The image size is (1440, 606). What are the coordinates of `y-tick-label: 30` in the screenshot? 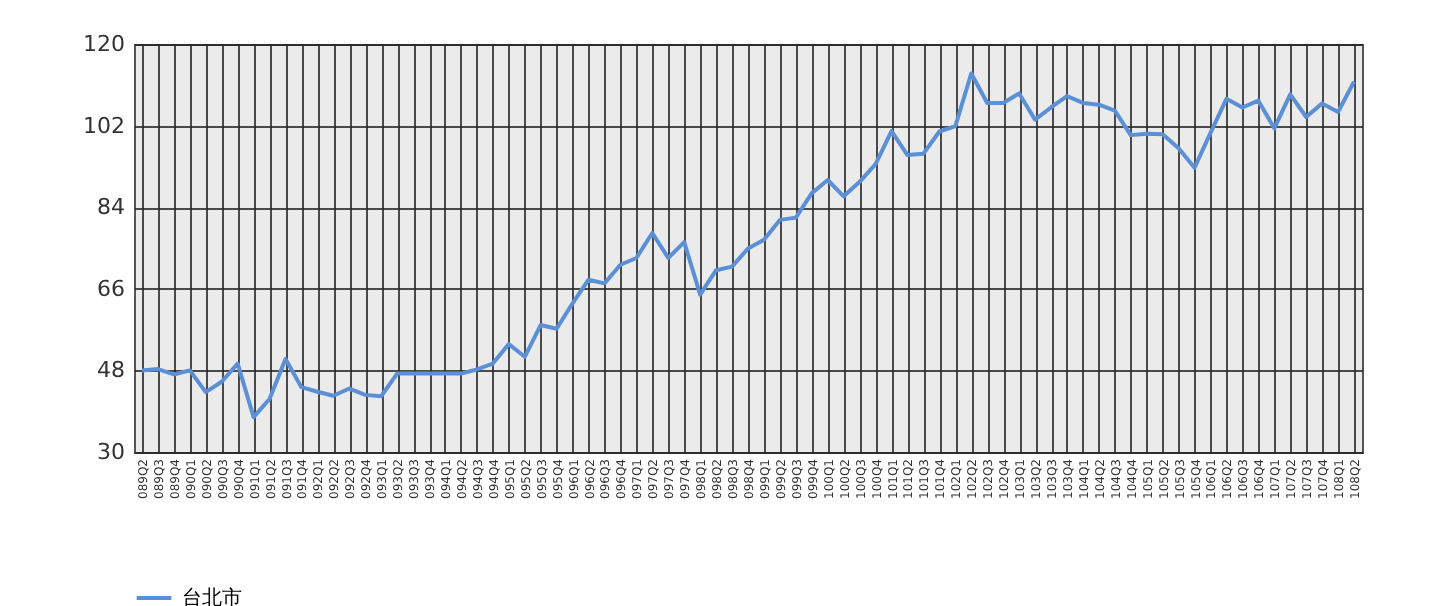 It's located at (111, 452).